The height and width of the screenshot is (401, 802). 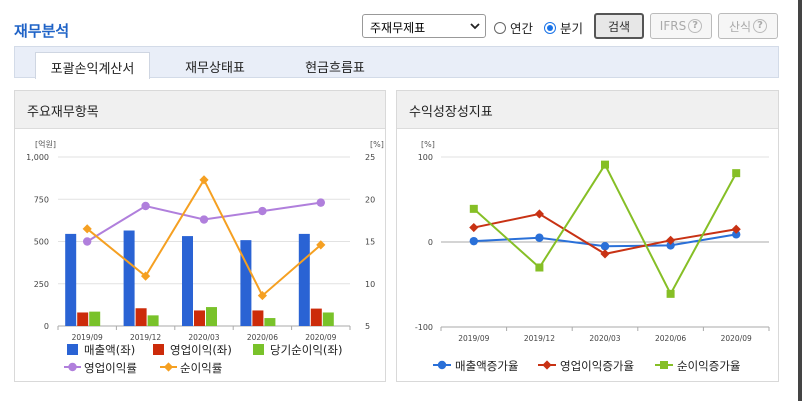 What do you see at coordinates (800, 200) in the screenshot?
I see `window-edge` at bounding box center [800, 200].